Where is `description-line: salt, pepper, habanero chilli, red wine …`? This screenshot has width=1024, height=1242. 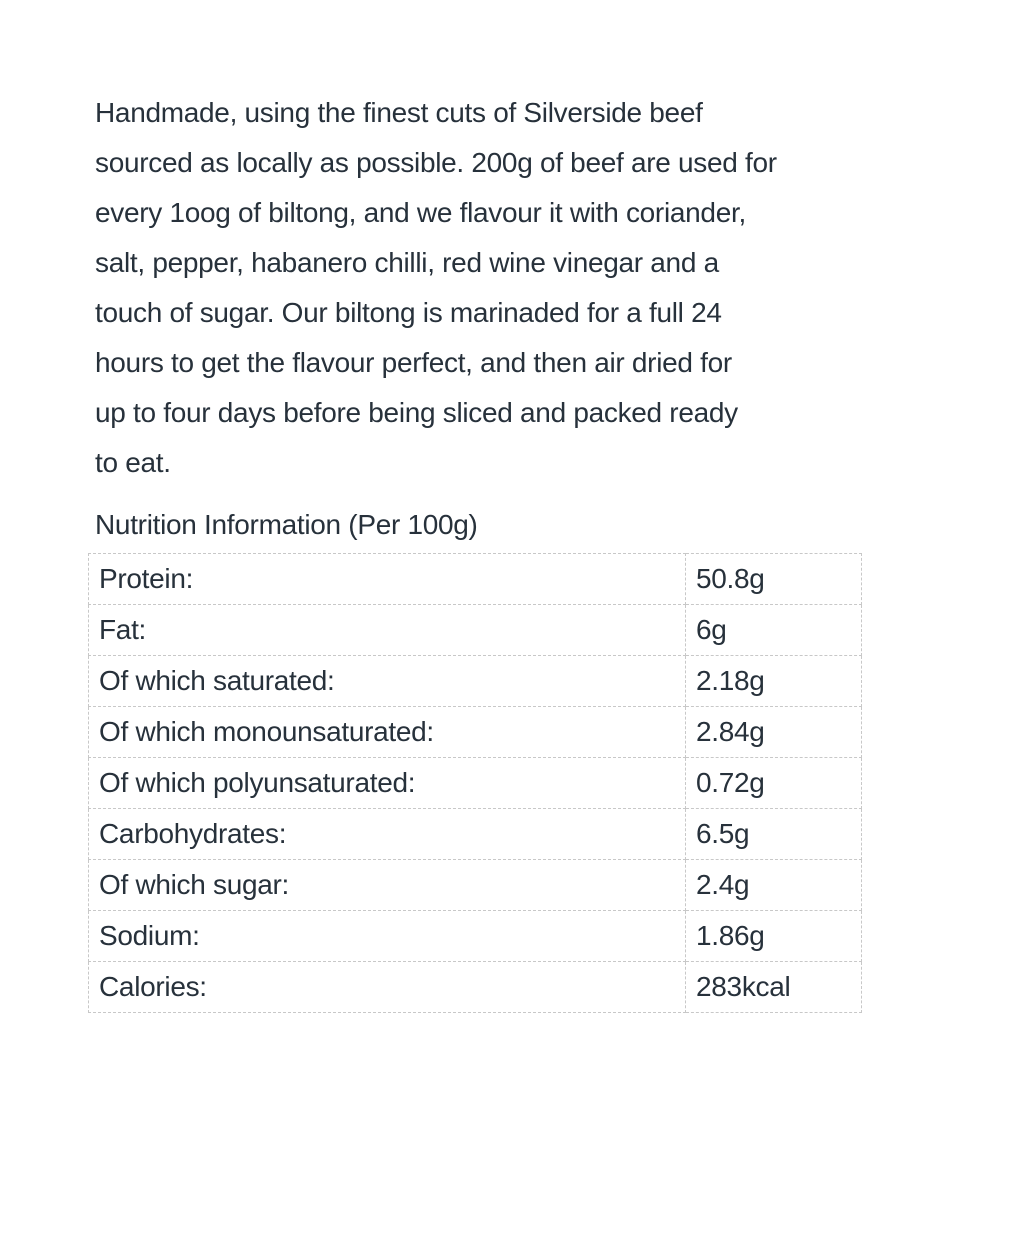 description-line: salt, pepper, habanero chilli, red wine … is located at coordinates (407, 262).